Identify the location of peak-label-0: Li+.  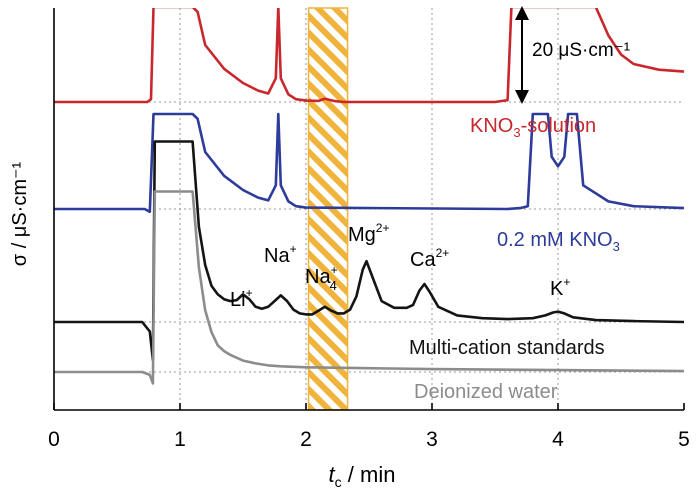
(241, 298).